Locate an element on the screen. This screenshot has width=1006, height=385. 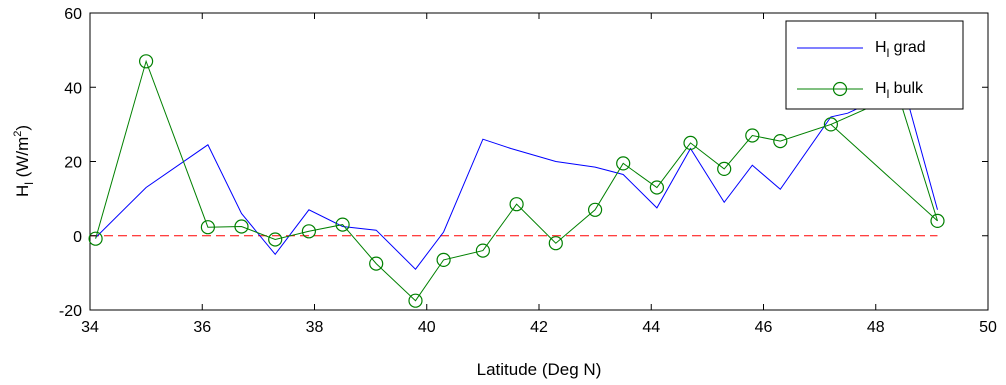
x-tick-label-2: 38 is located at coordinates (315, 327).